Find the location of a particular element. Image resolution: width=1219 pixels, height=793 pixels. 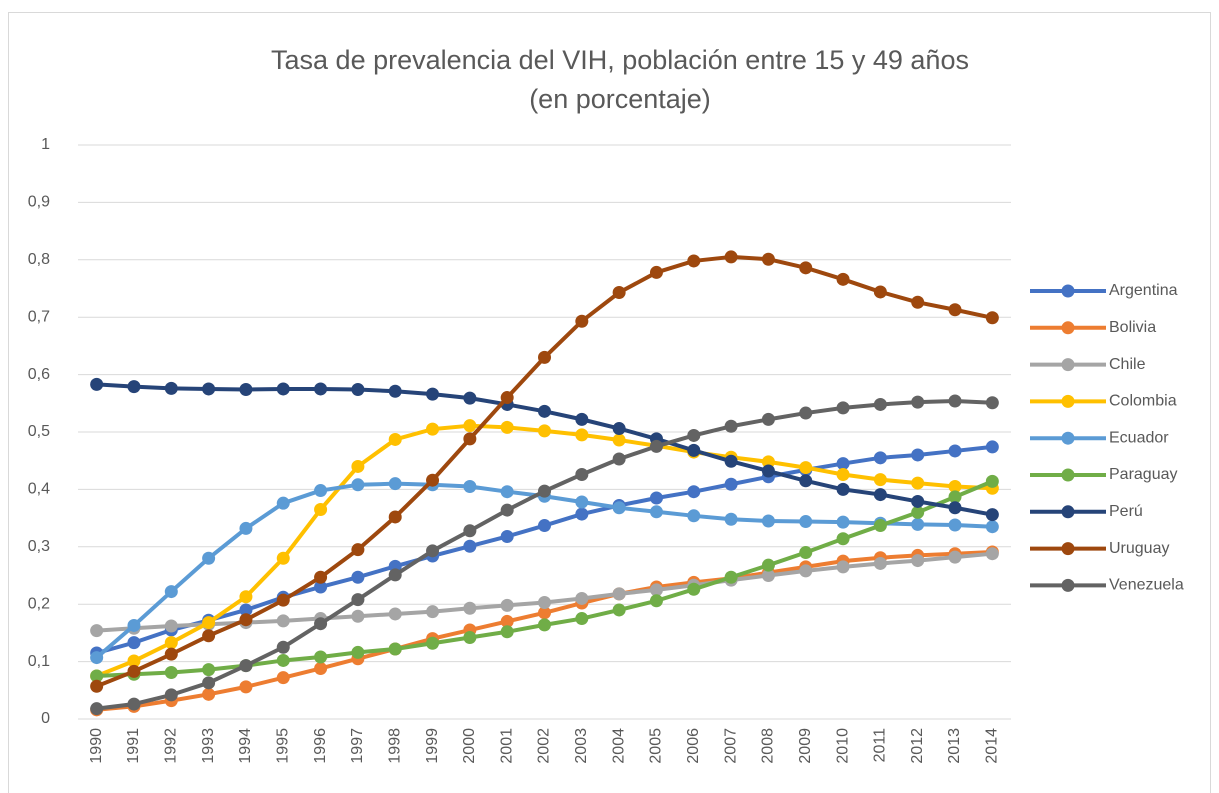

legend-label: Perú is located at coordinates (1126, 511).